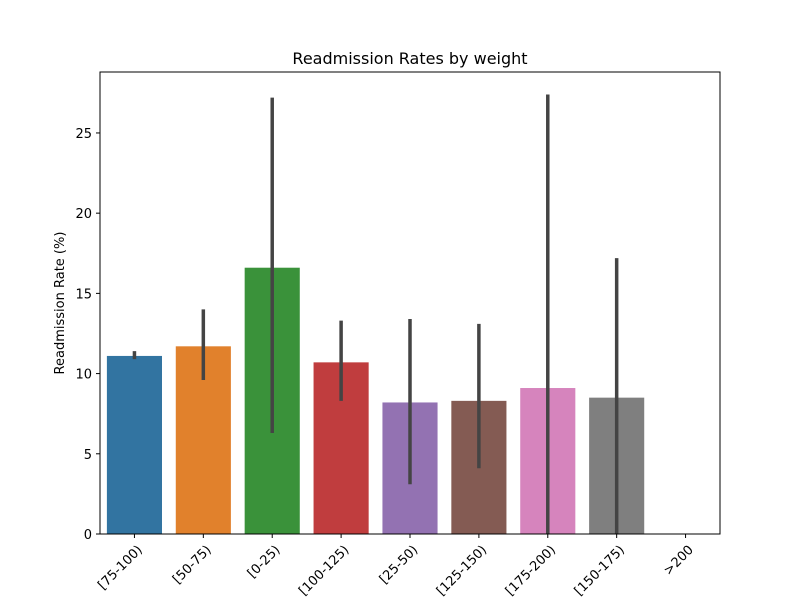 Image resolution: width=800 pixels, height=600 pixels. Describe the element at coordinates (60, 303) in the screenshot. I see `y-axis-label: Readmission Rate (%)` at that location.